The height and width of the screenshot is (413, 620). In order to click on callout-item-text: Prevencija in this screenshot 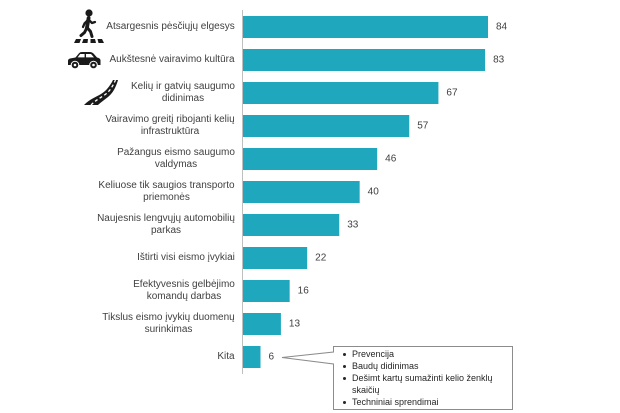, I will do `click(373, 354)`.